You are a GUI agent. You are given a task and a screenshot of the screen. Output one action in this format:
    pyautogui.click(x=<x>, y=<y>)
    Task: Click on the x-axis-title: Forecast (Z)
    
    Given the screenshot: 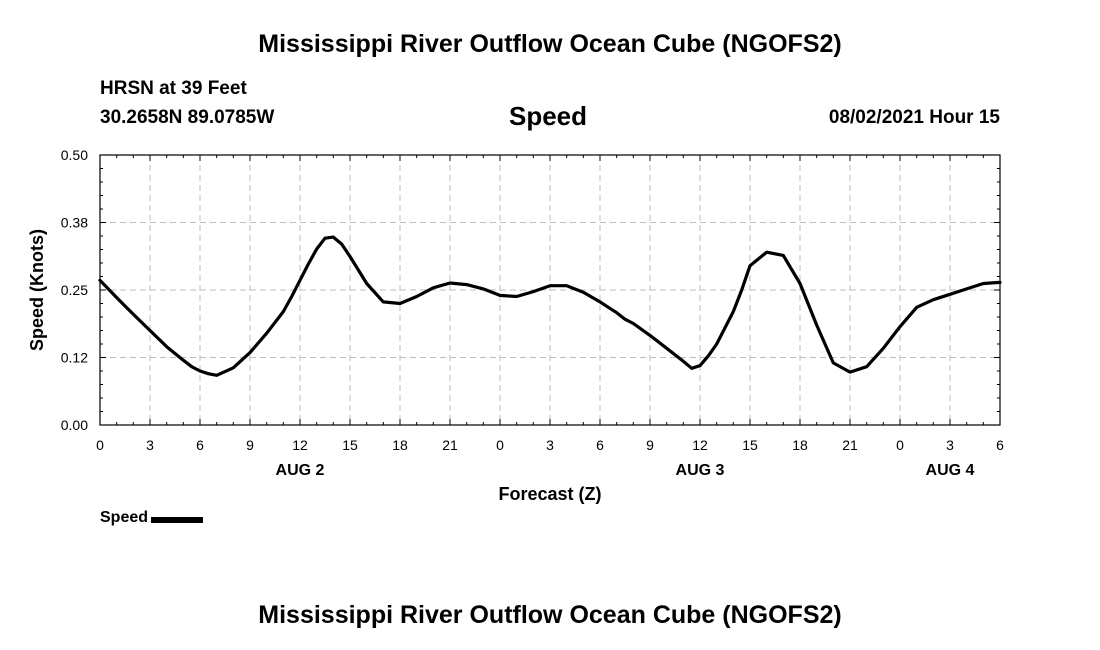 What is the action you would take?
    pyautogui.click(x=549, y=494)
    